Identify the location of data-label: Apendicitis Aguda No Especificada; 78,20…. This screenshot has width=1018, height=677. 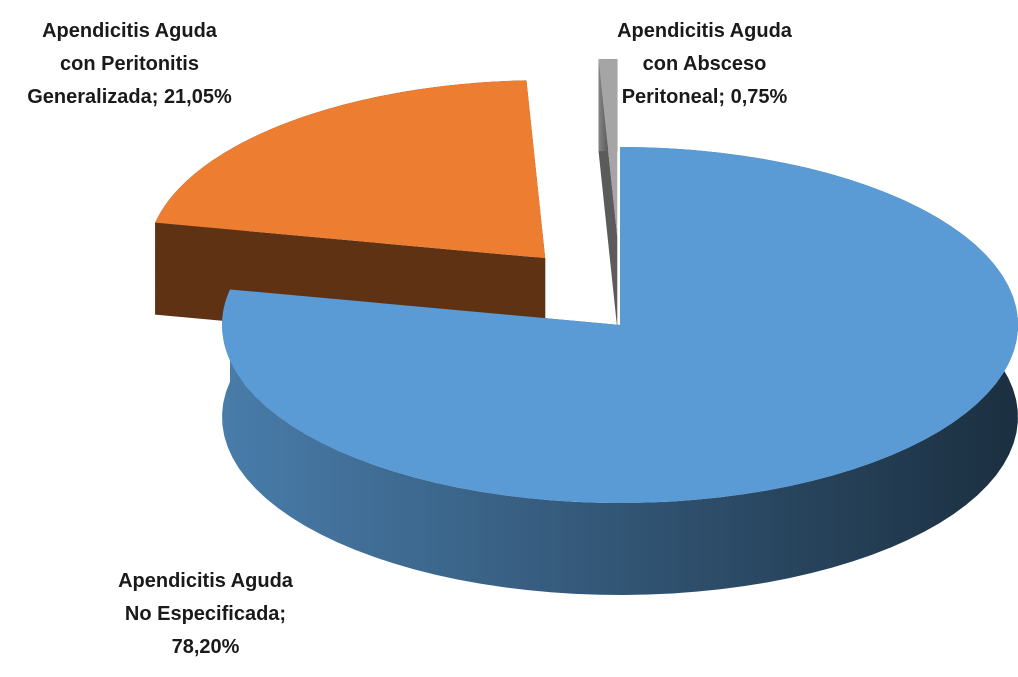
(205, 614).